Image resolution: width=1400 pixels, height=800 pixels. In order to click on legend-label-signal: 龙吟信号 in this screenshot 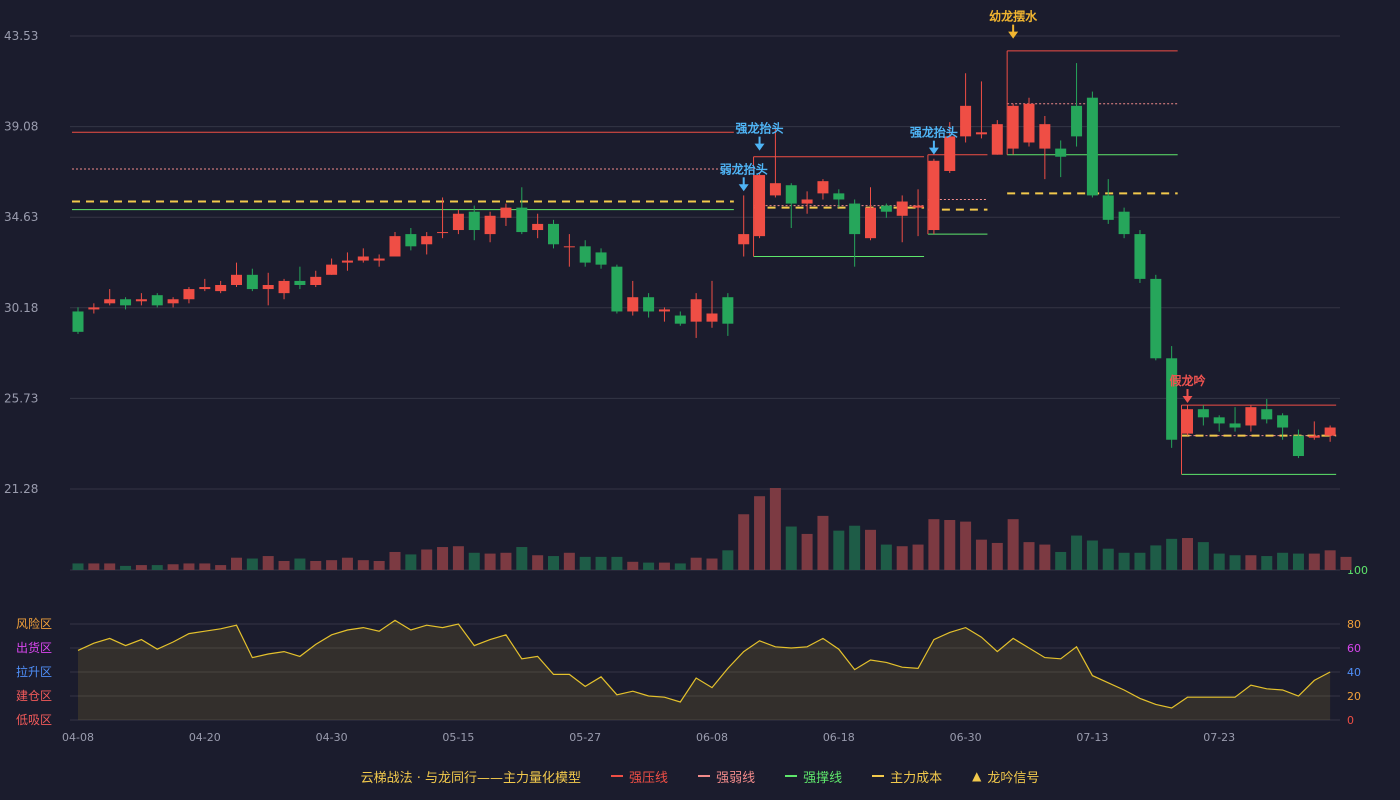, I will do `click(1013, 778)`.